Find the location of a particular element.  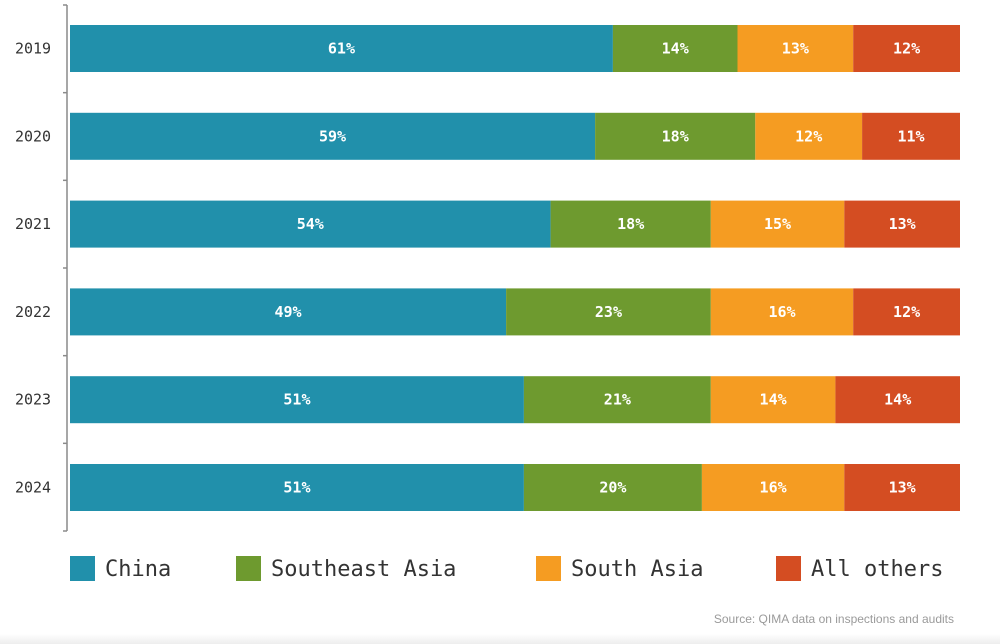

data-label: 15% is located at coordinates (777, 224).